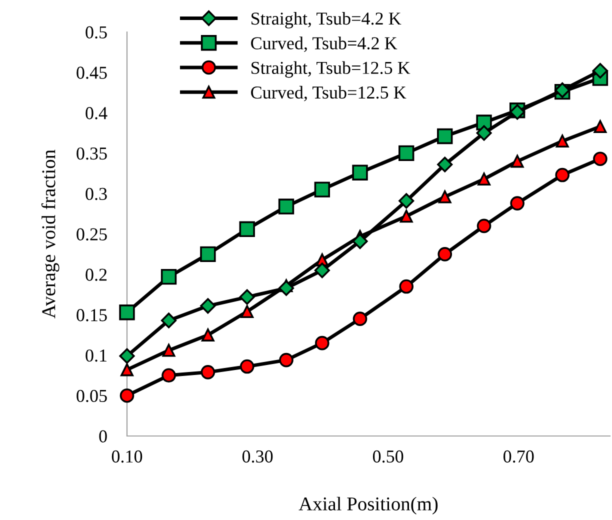  I want to click on x-tick-label: 0.70, so click(519, 456).